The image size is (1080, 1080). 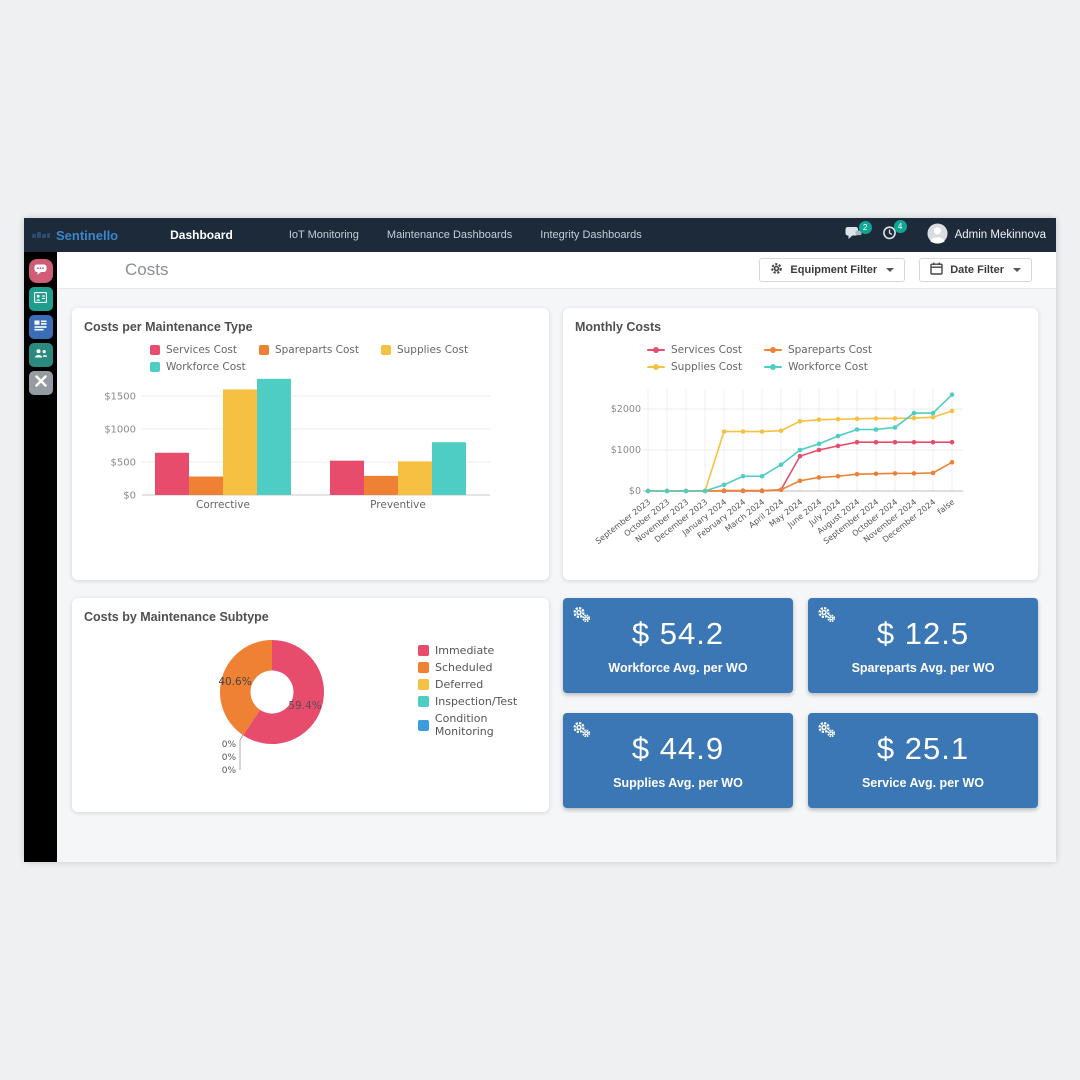 What do you see at coordinates (476, 701) in the screenshot?
I see `legend-label: Inspection/Test` at bounding box center [476, 701].